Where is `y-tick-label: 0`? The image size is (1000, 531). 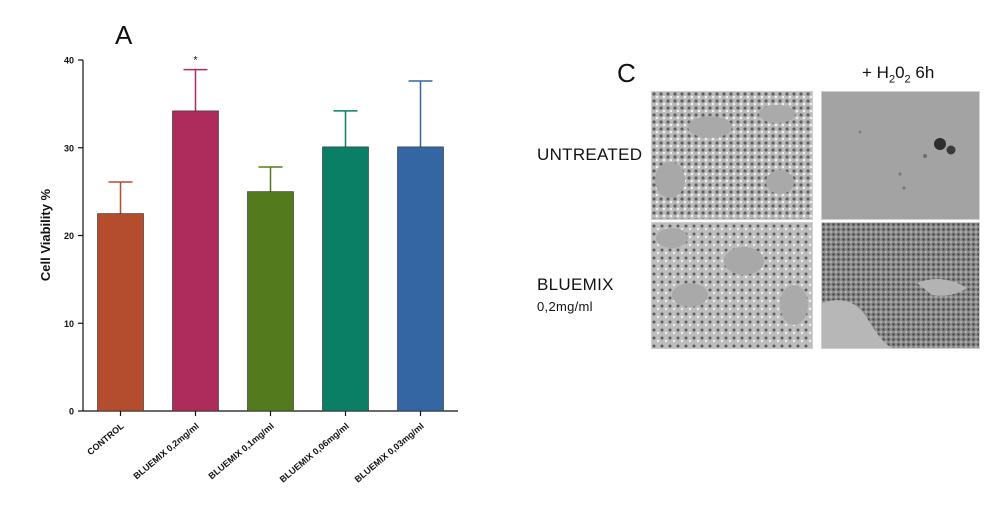 y-tick-label: 0 is located at coordinates (71, 412).